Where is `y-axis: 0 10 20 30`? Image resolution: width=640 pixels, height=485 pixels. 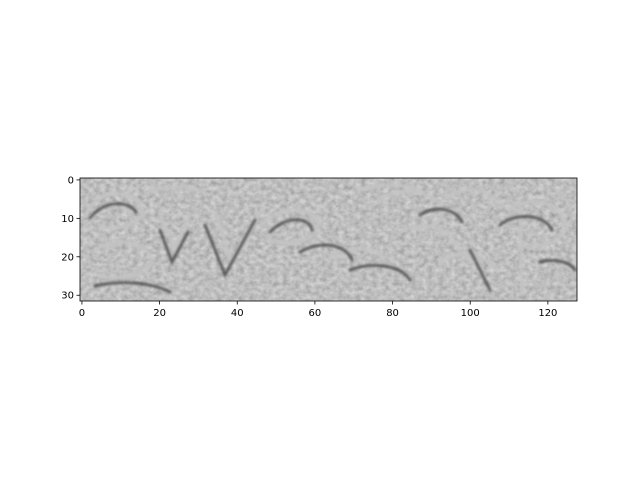
y-axis: 0 10 20 30 is located at coordinates (70, 238).